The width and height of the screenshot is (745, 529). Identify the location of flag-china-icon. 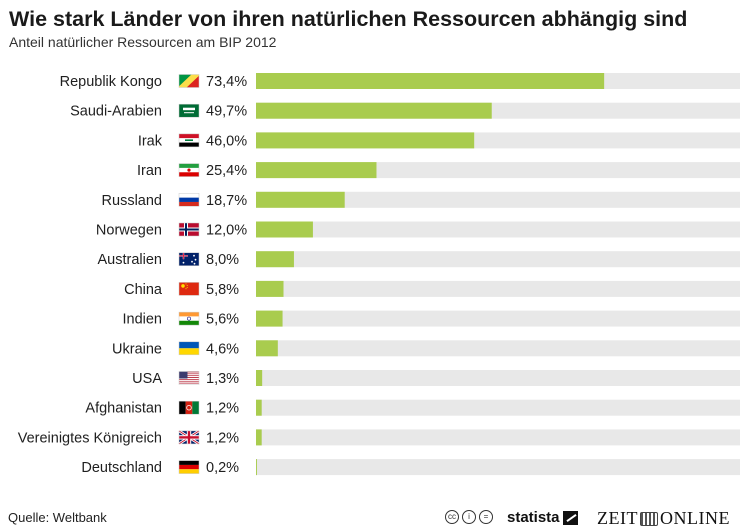
(189, 289).